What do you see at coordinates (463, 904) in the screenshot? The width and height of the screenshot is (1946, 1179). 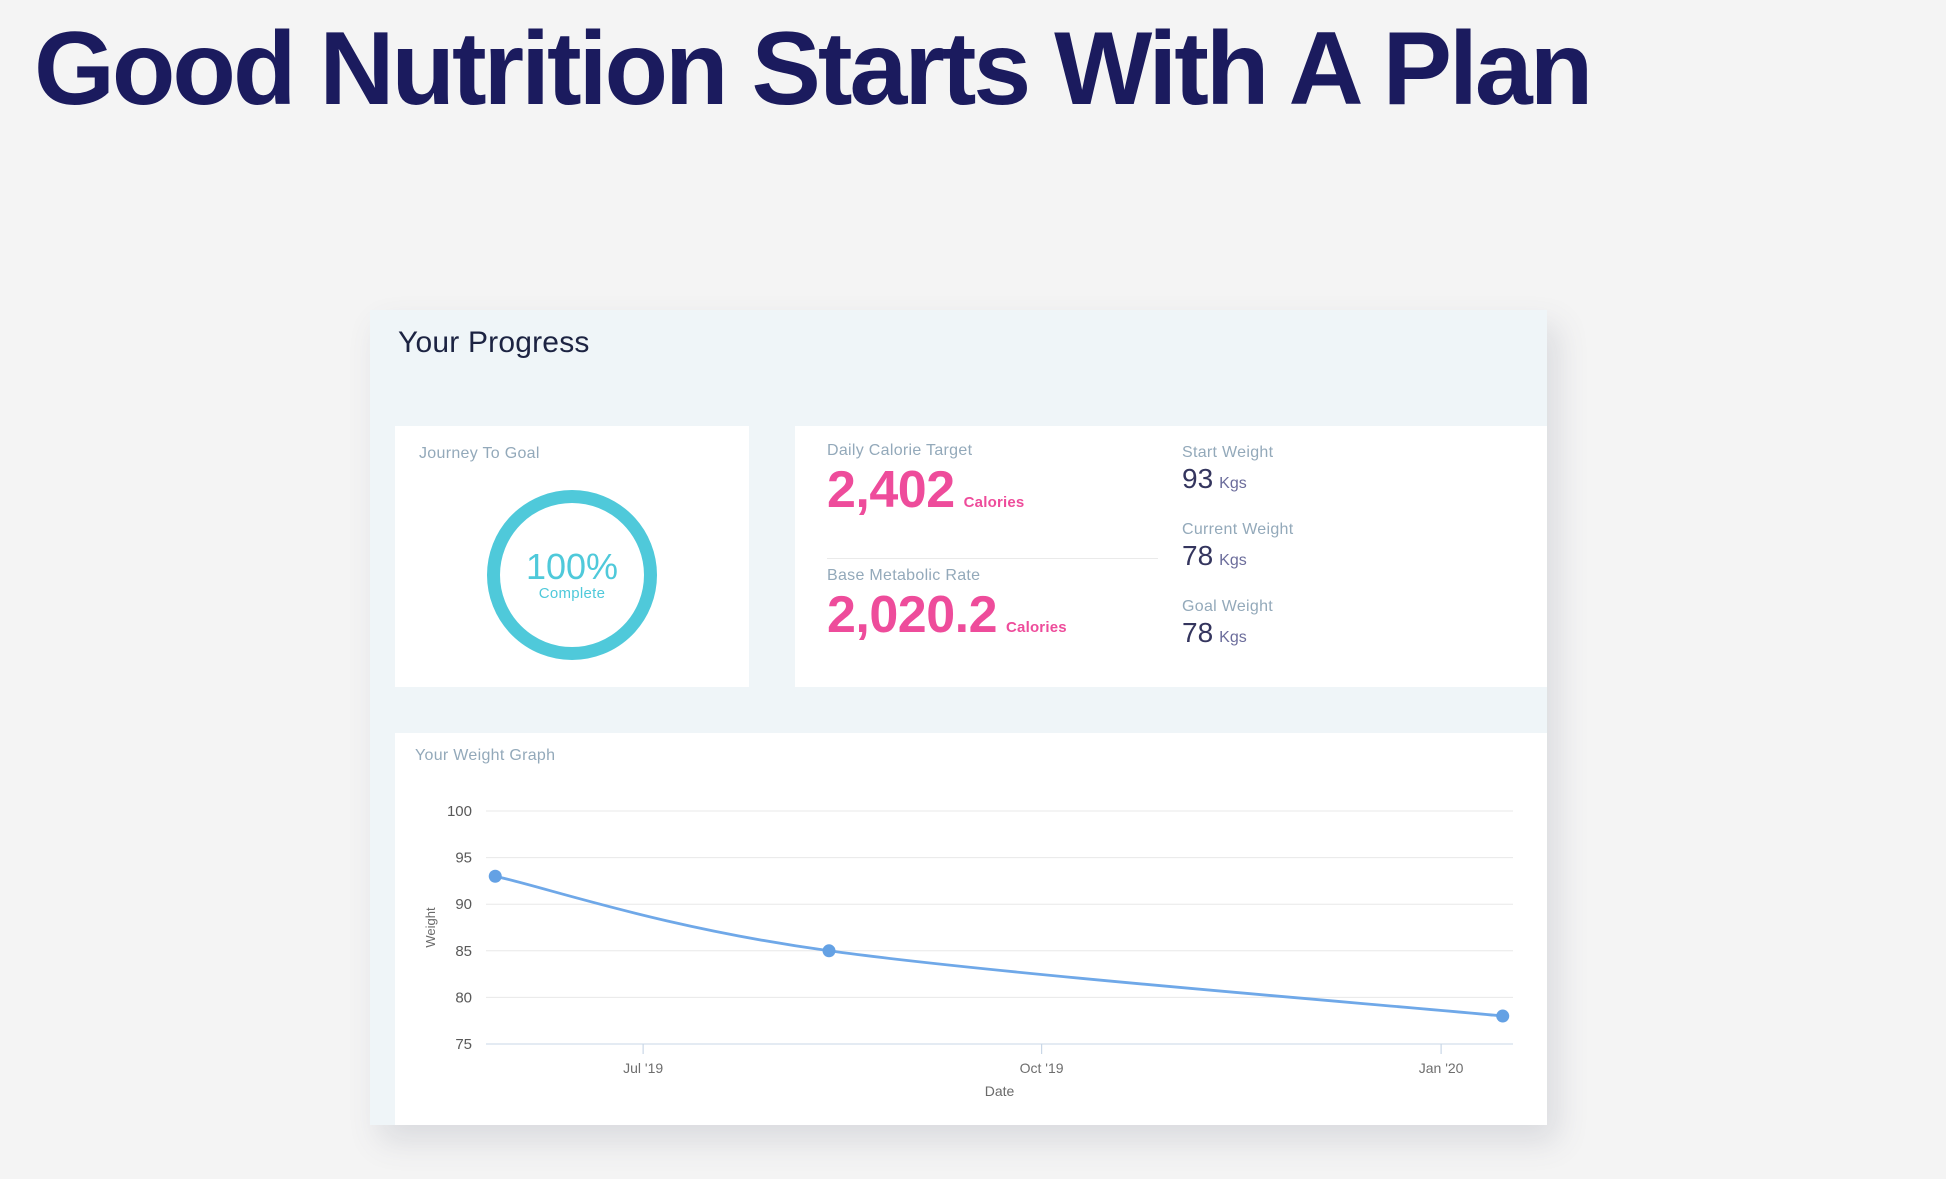 I see `svg-text: 90` at bounding box center [463, 904].